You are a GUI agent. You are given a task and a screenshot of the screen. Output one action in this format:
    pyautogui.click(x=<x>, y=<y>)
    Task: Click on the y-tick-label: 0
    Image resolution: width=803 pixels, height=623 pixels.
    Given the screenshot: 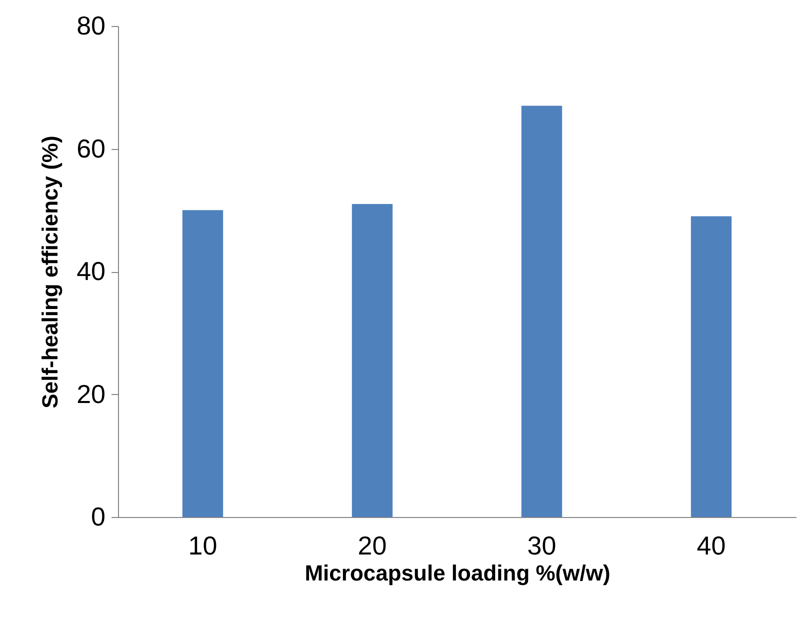 What is the action you would take?
    pyautogui.click(x=98, y=517)
    